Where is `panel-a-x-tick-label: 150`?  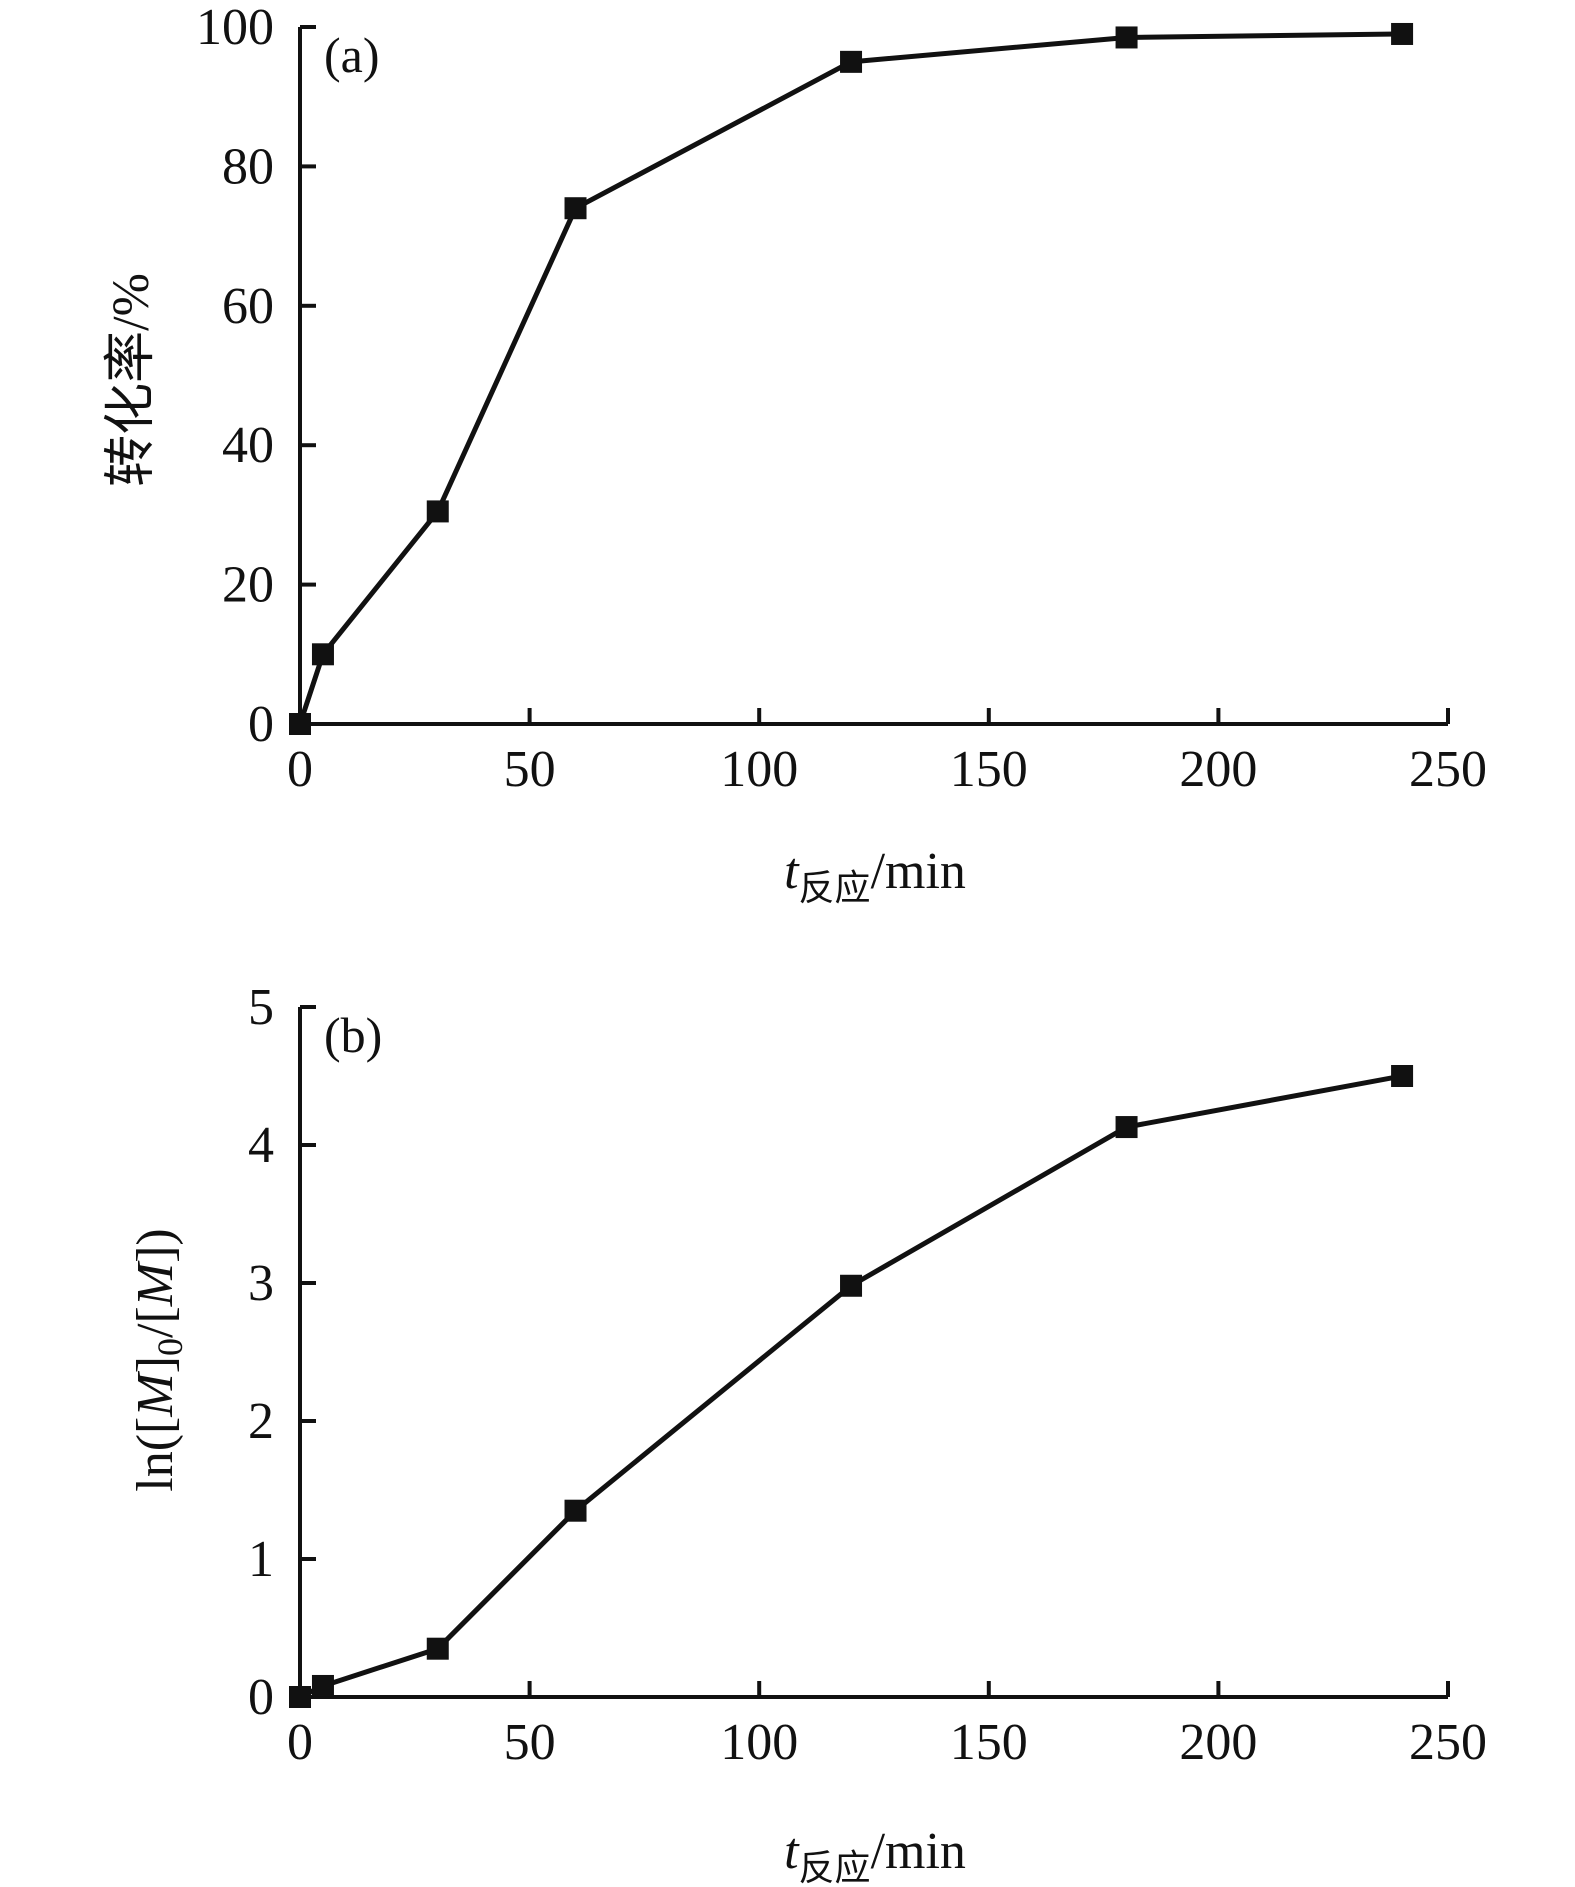
panel-a-x-tick-label: 150 is located at coordinates (989, 769).